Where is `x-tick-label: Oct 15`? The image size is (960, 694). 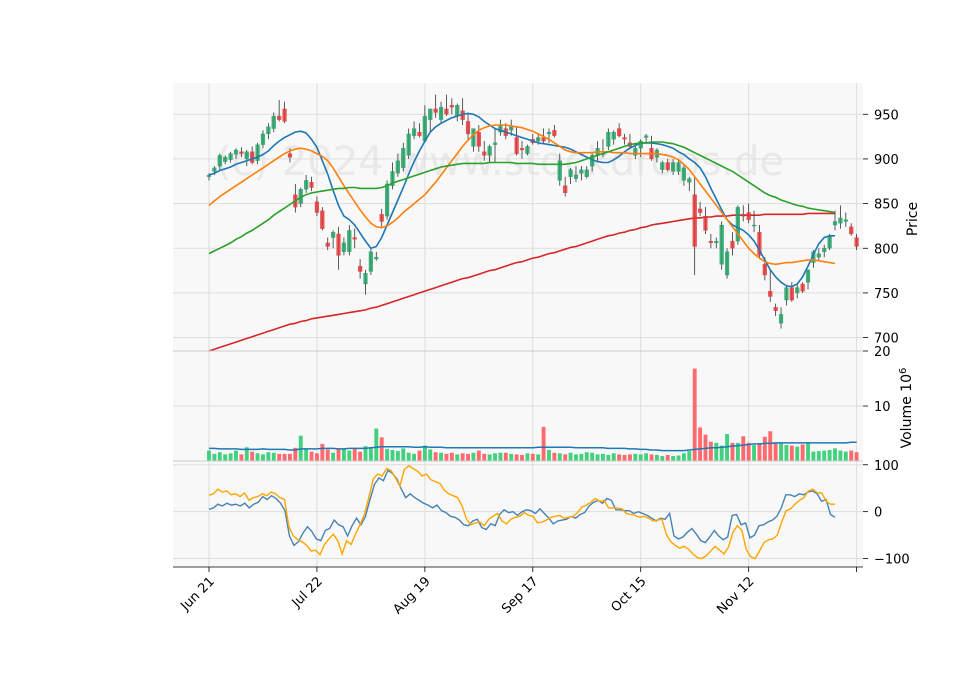
x-tick-label: Oct 15 is located at coordinates (628, 594).